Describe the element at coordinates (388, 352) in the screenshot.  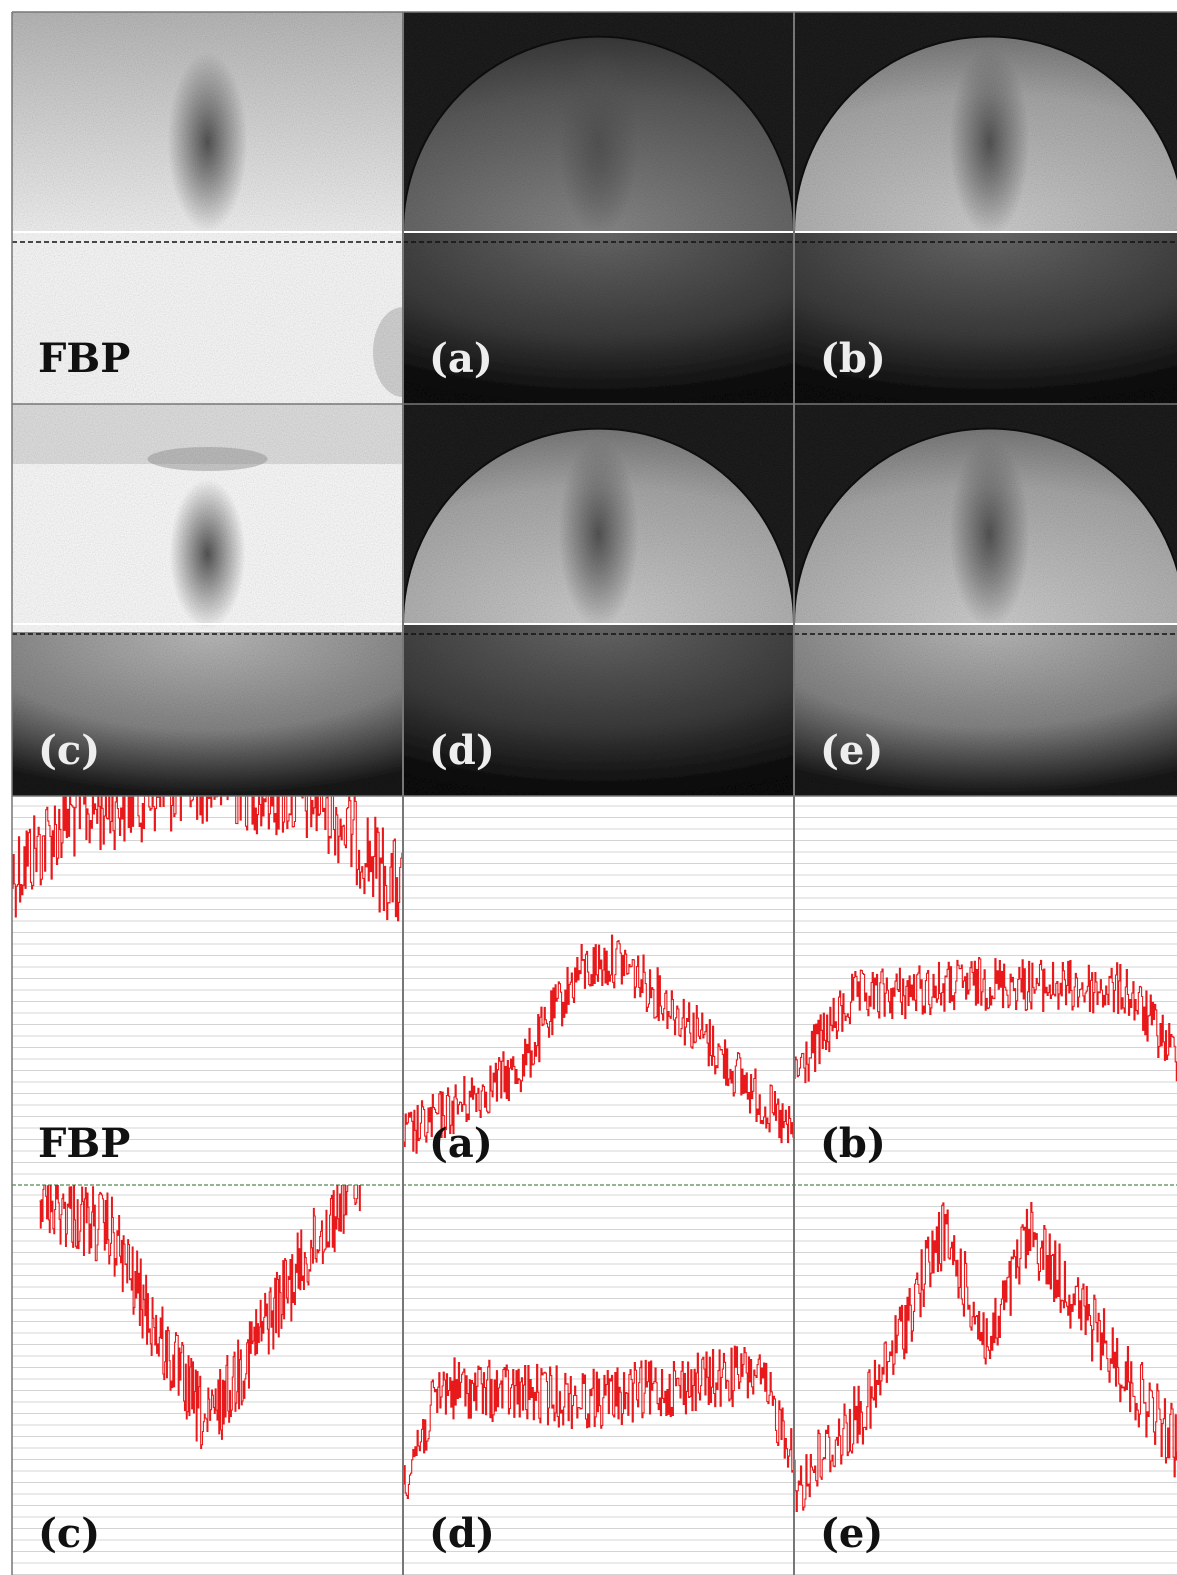
I see `artifact` at that location.